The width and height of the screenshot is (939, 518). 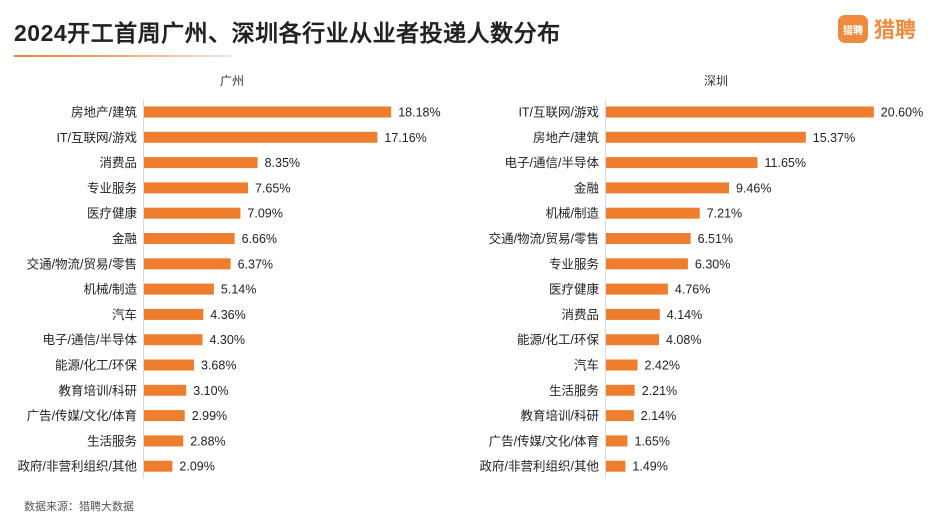 I want to click on shenzhen-data-label: 15.37%, so click(x=834, y=138).